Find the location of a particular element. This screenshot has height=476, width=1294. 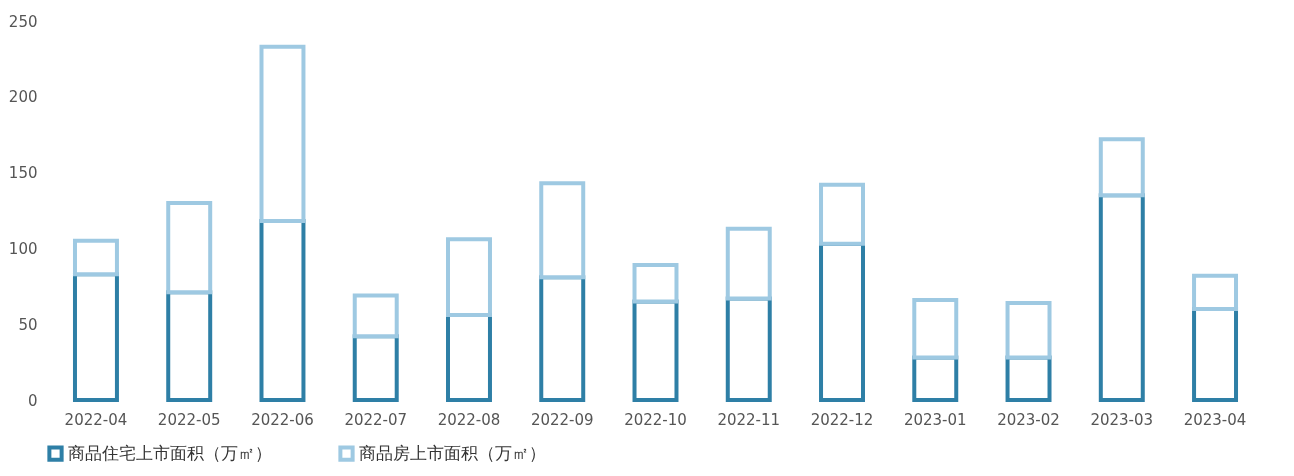

y-tick-label: 150 is located at coordinates (23, 173).